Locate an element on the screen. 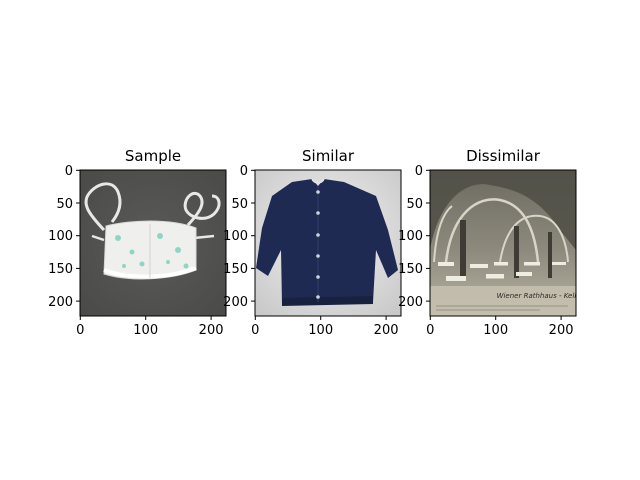 Image resolution: width=640 pixels, height=480 pixels. panel-similar: Similar 0 50 100 150 2 is located at coordinates (312, 242).